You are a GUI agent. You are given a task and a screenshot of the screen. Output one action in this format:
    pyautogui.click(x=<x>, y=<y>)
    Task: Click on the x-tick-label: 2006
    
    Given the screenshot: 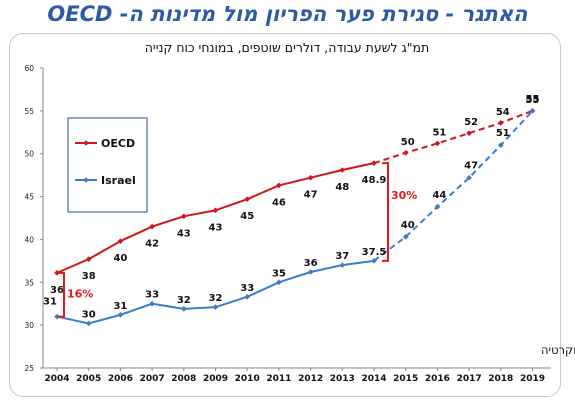 What is the action you would take?
    pyautogui.click(x=120, y=379)
    